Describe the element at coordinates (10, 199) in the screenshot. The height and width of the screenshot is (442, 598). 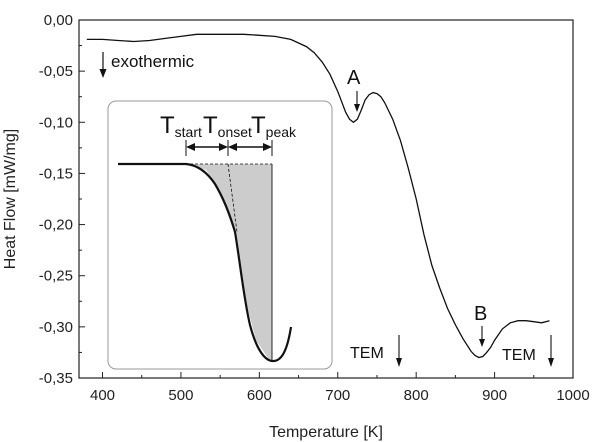
I see `y-axis-title: Heat Flow [mW/mg]` at that location.